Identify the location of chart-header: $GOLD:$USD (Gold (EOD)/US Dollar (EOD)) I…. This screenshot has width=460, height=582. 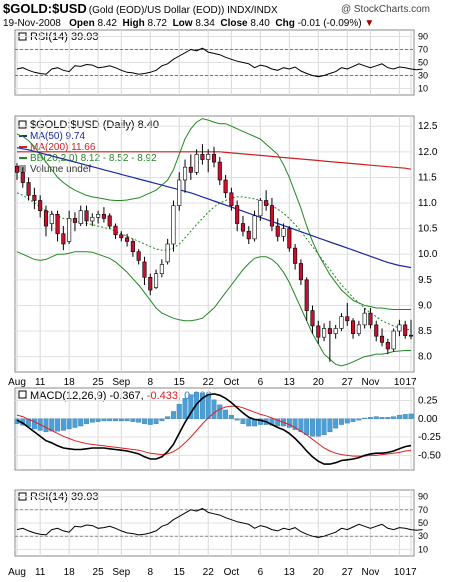
(230, 17).